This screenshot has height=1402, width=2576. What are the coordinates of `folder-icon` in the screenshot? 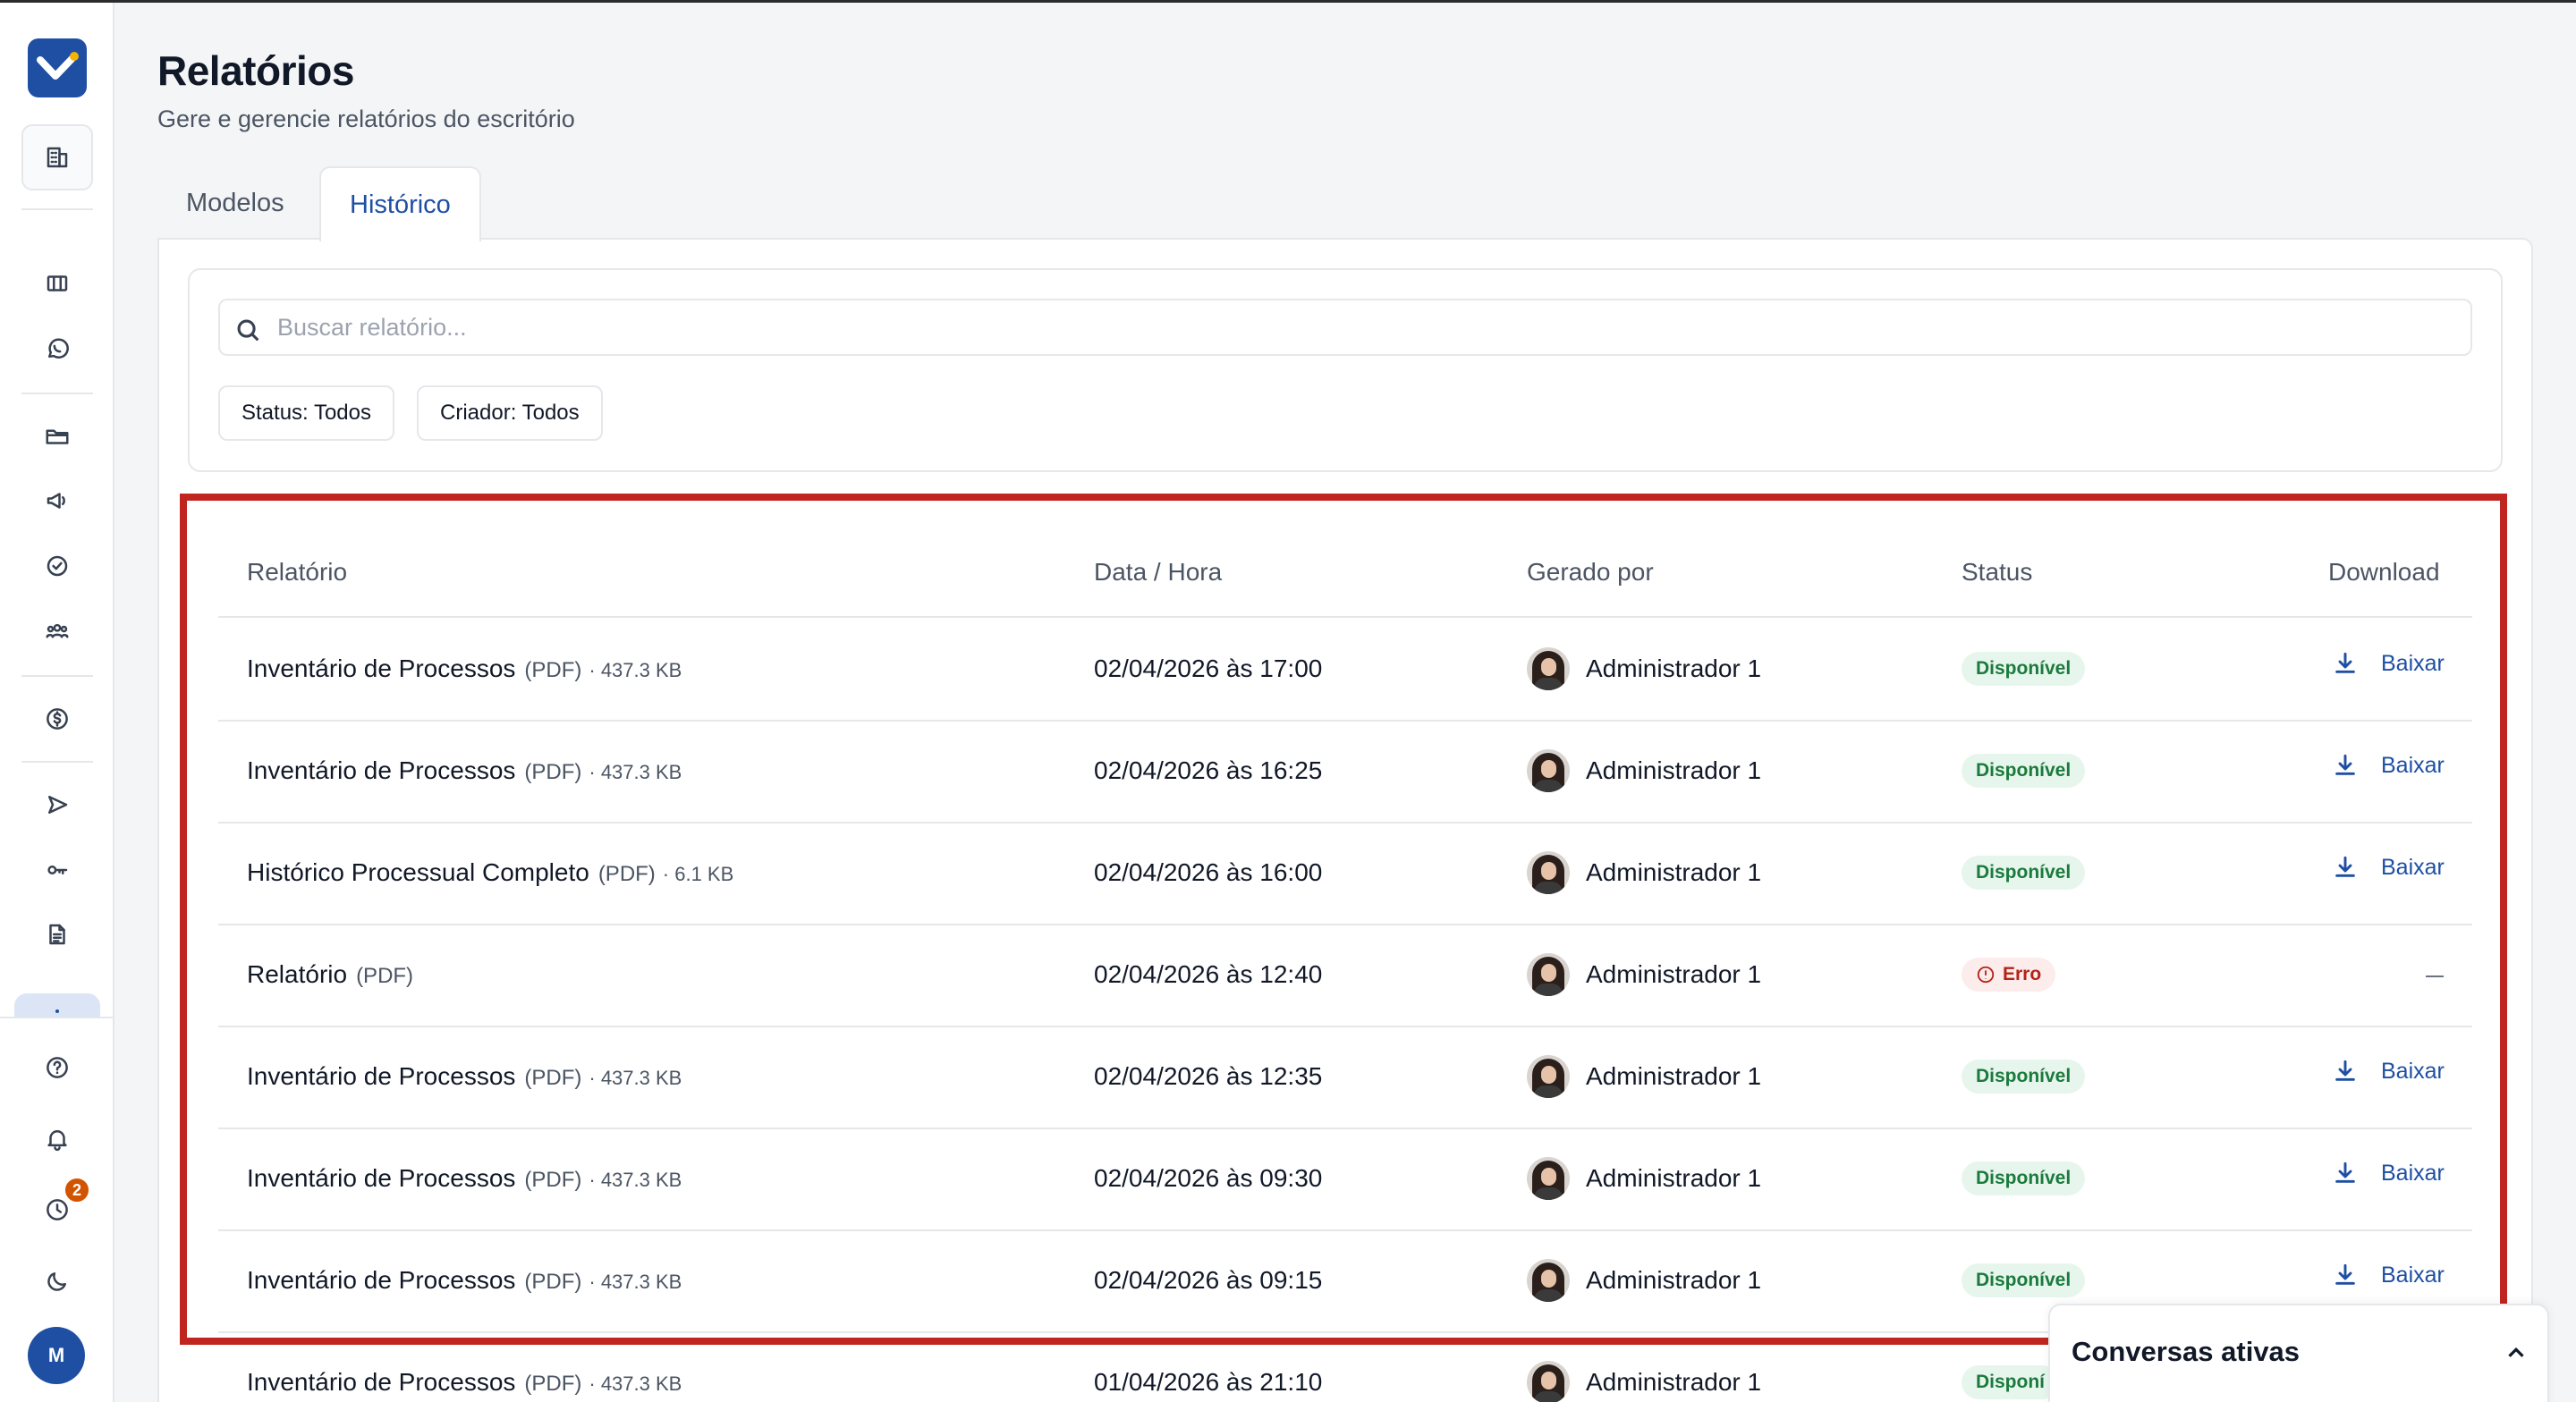 It's located at (57, 437).